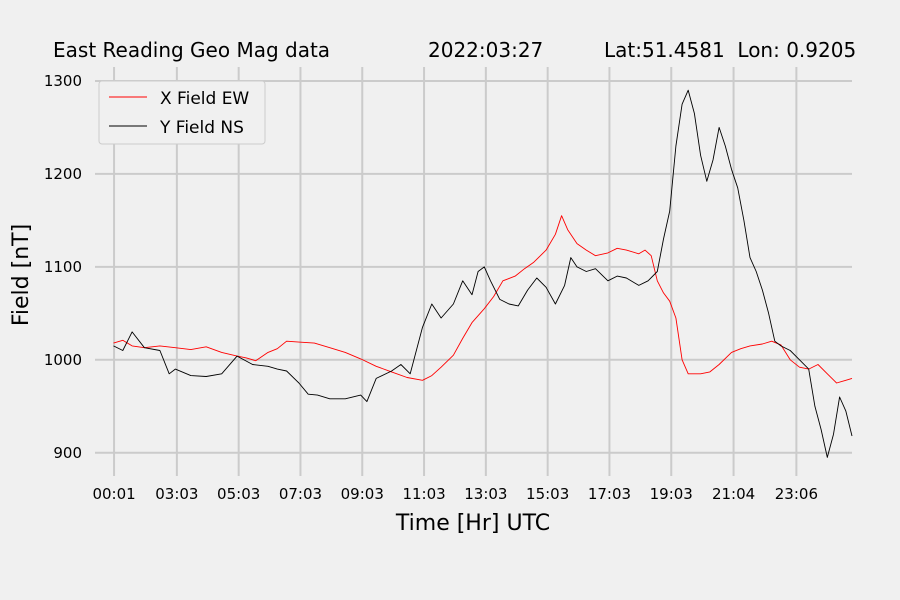 The image size is (900, 600). Describe the element at coordinates (63, 360) in the screenshot. I see `y-tick-label: 1000` at that location.